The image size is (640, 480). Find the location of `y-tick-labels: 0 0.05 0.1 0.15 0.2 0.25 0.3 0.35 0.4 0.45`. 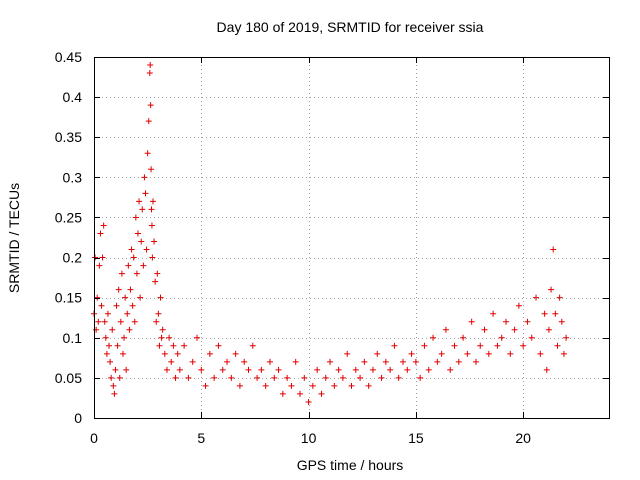

y-tick-labels: 0 0.05 0.1 0.15 0.2 0.25 0.3 0.35 0.4 0.45 is located at coordinates (68, 237).